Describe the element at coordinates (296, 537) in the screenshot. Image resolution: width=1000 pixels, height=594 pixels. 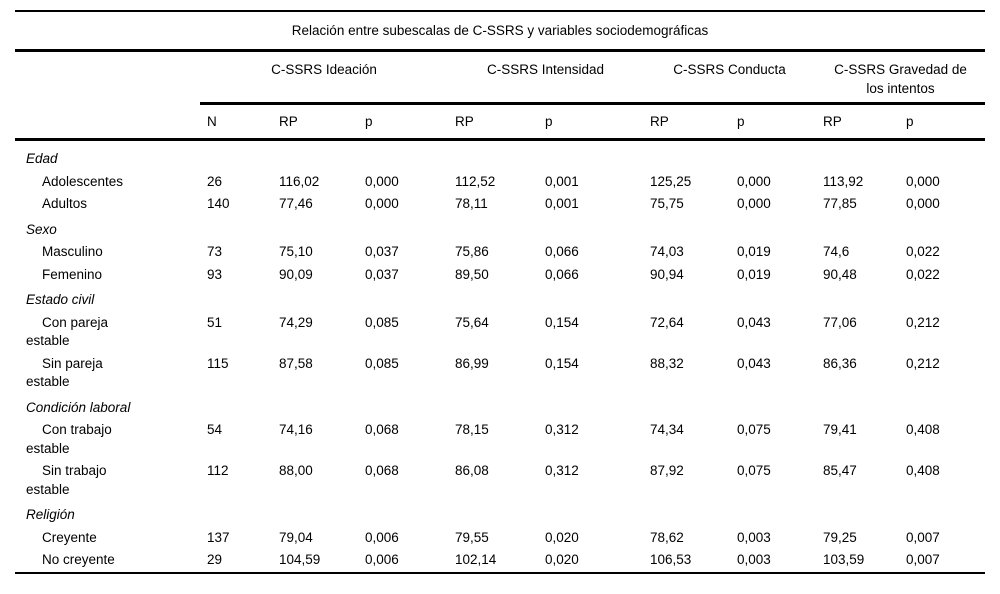
I see `cell-rp-ideacion: 79,04` at that location.